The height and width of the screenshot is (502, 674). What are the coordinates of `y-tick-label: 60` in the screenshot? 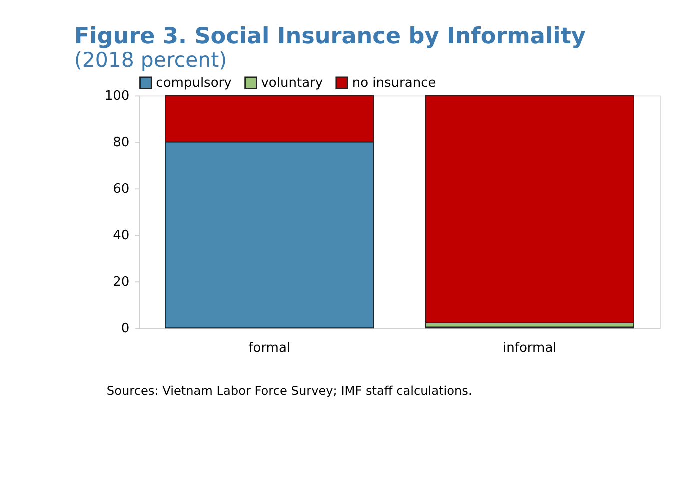 It's located at (121, 189).